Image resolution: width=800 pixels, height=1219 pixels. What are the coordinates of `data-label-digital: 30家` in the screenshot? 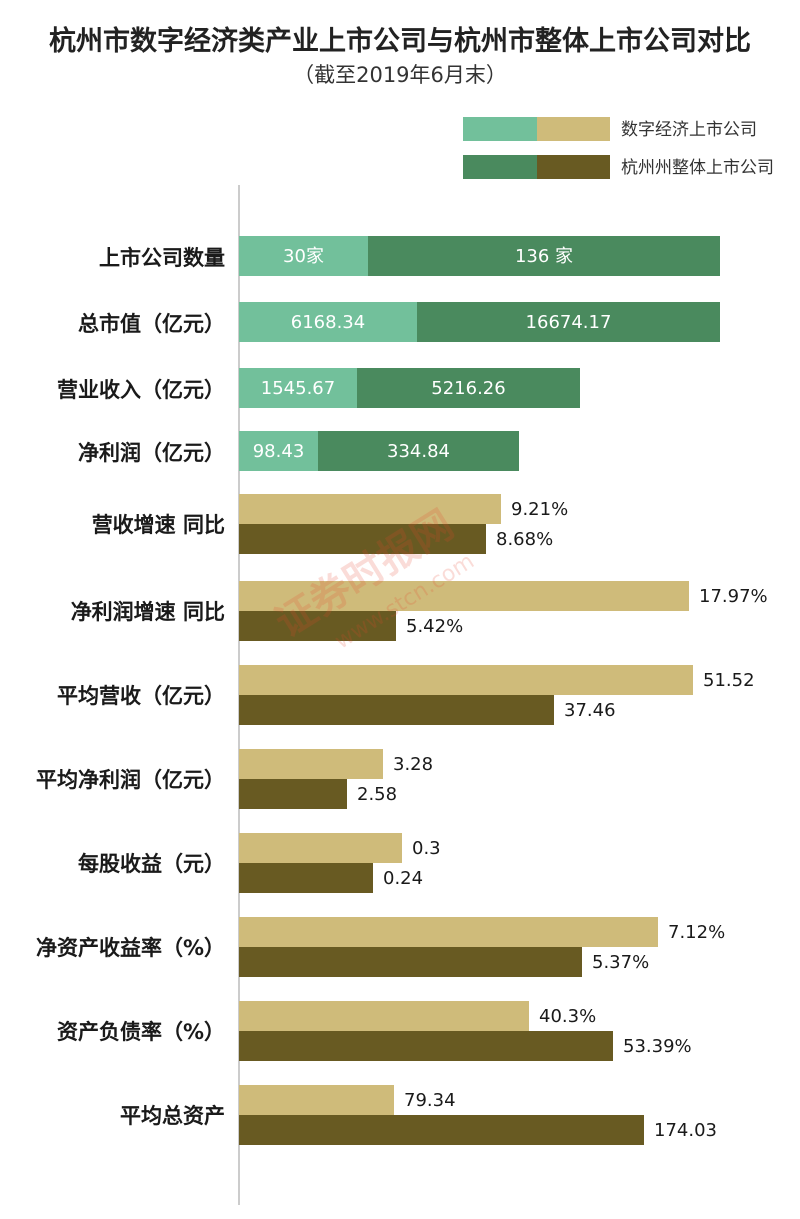 It's located at (303, 256).